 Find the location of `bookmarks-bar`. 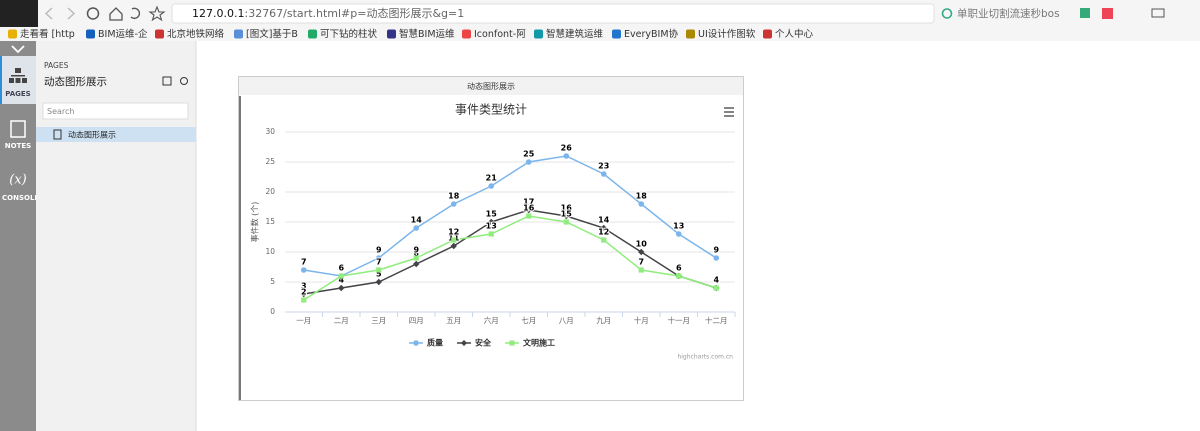

bookmarks-bar is located at coordinates (600, 34).